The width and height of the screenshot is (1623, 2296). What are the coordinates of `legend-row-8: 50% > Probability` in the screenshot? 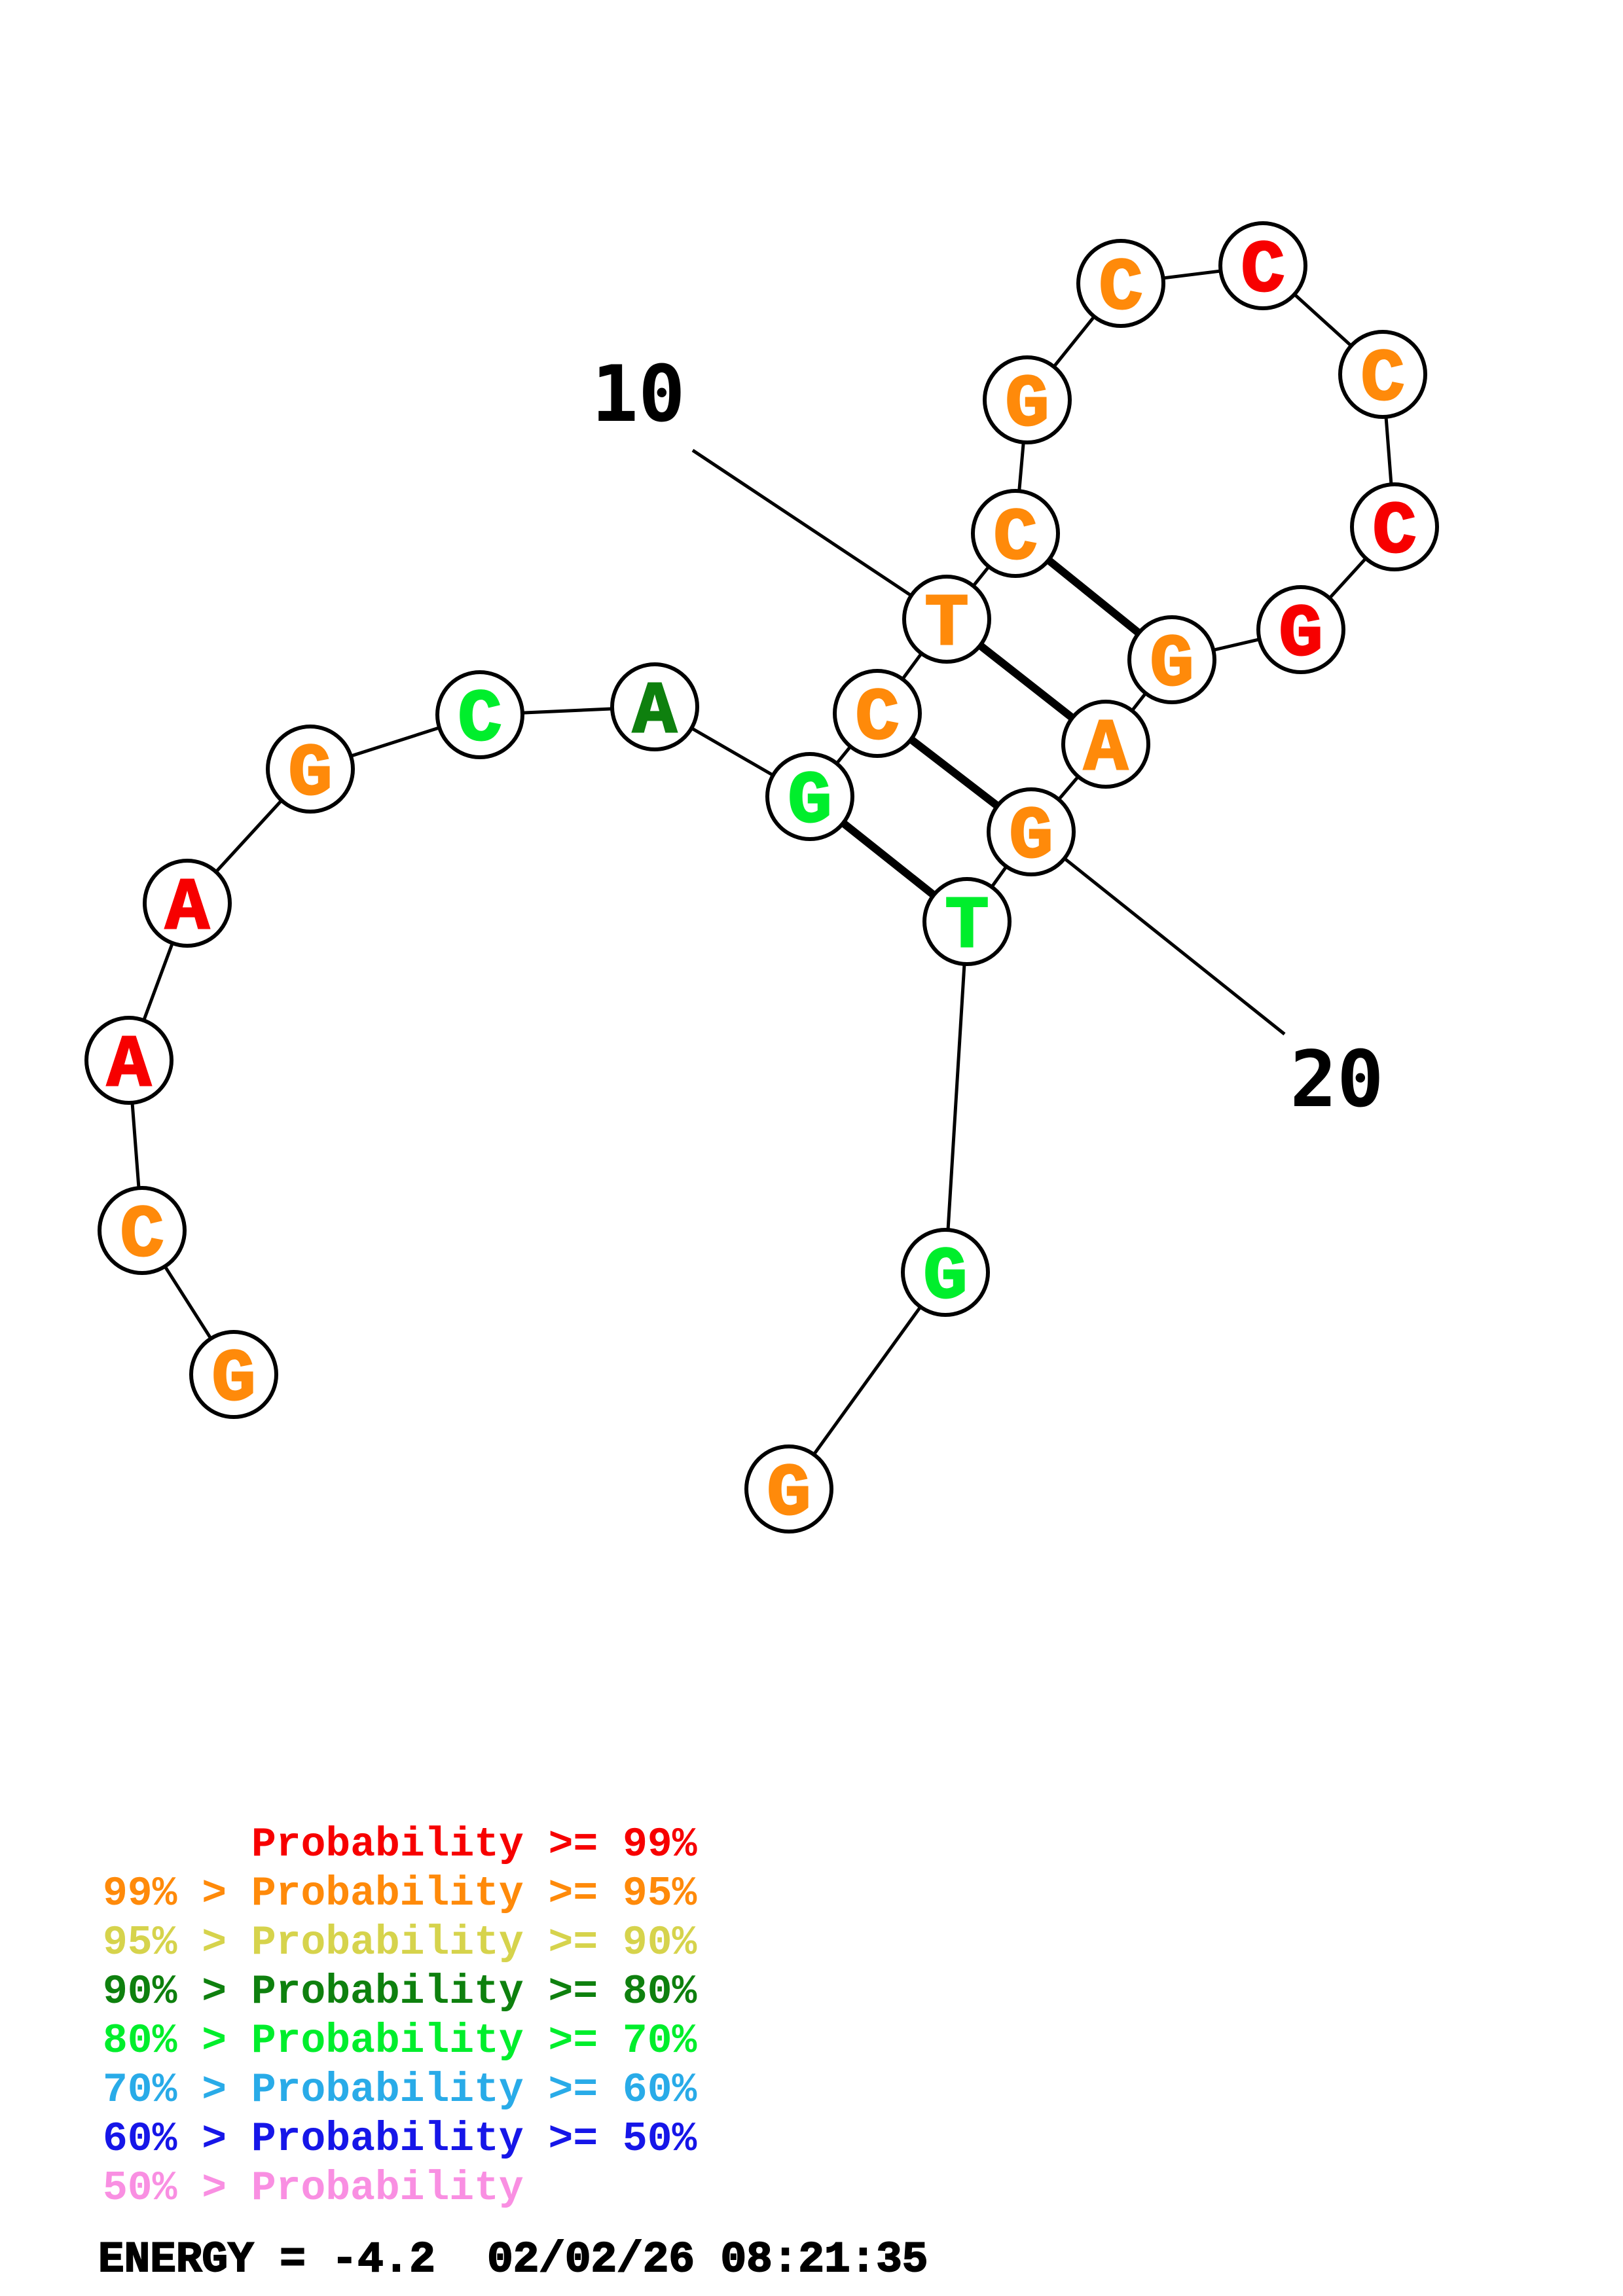 It's located at (313, 2188).